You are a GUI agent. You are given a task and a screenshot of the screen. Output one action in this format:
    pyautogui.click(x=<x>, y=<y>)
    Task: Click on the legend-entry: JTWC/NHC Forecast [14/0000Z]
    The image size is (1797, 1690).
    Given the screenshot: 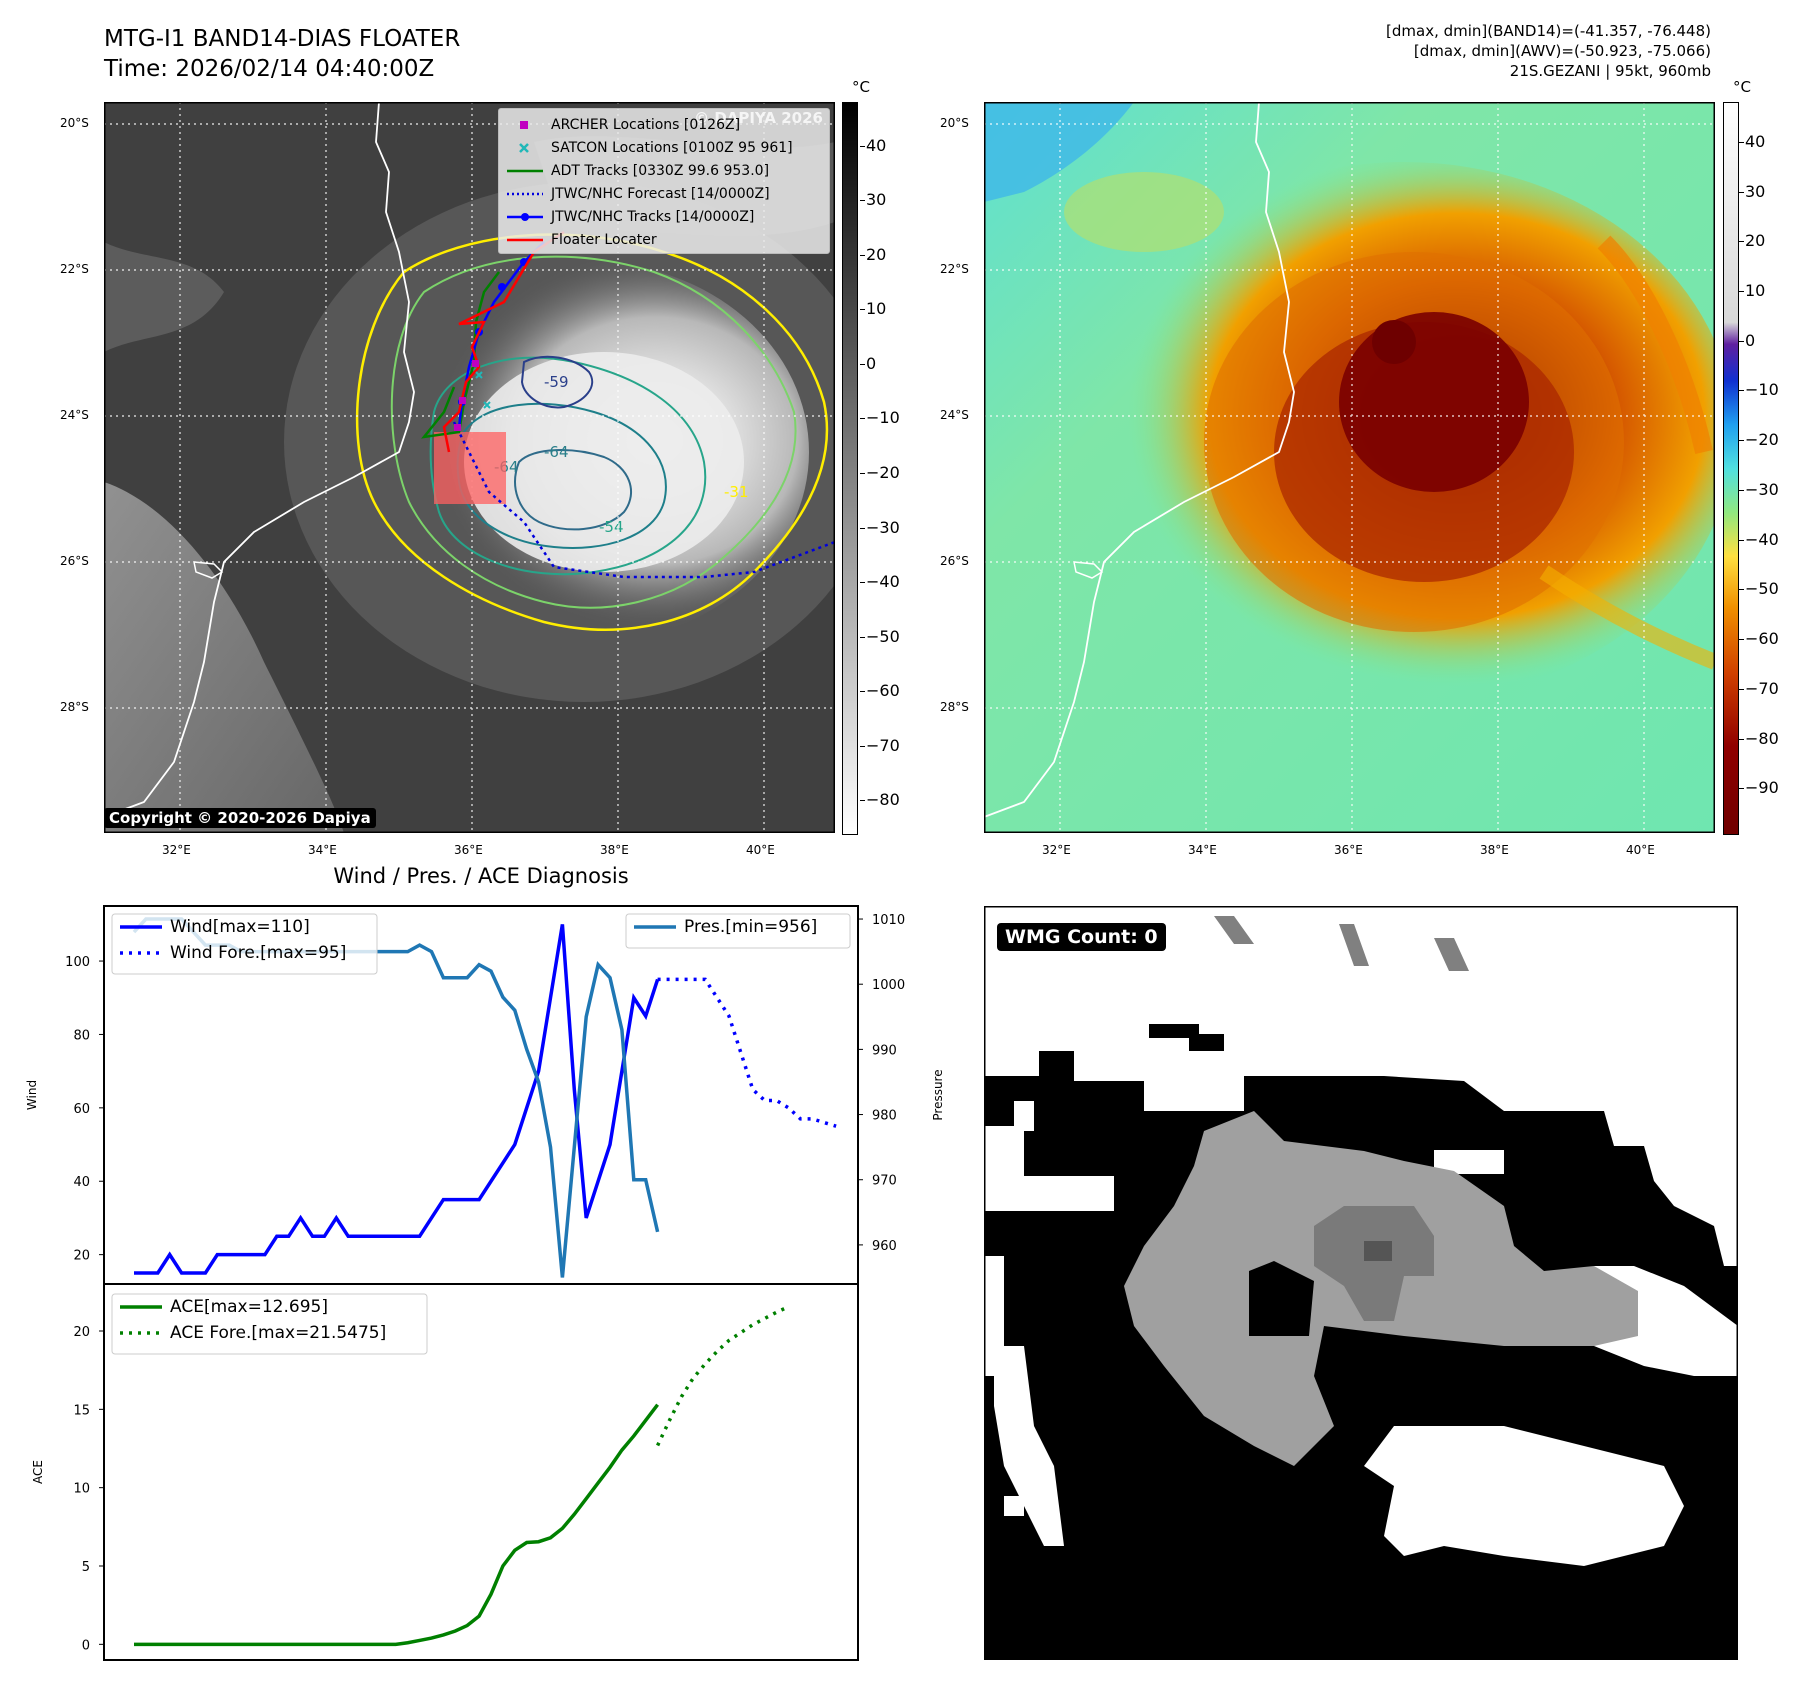 What is the action you would take?
    pyautogui.click(x=637, y=194)
    